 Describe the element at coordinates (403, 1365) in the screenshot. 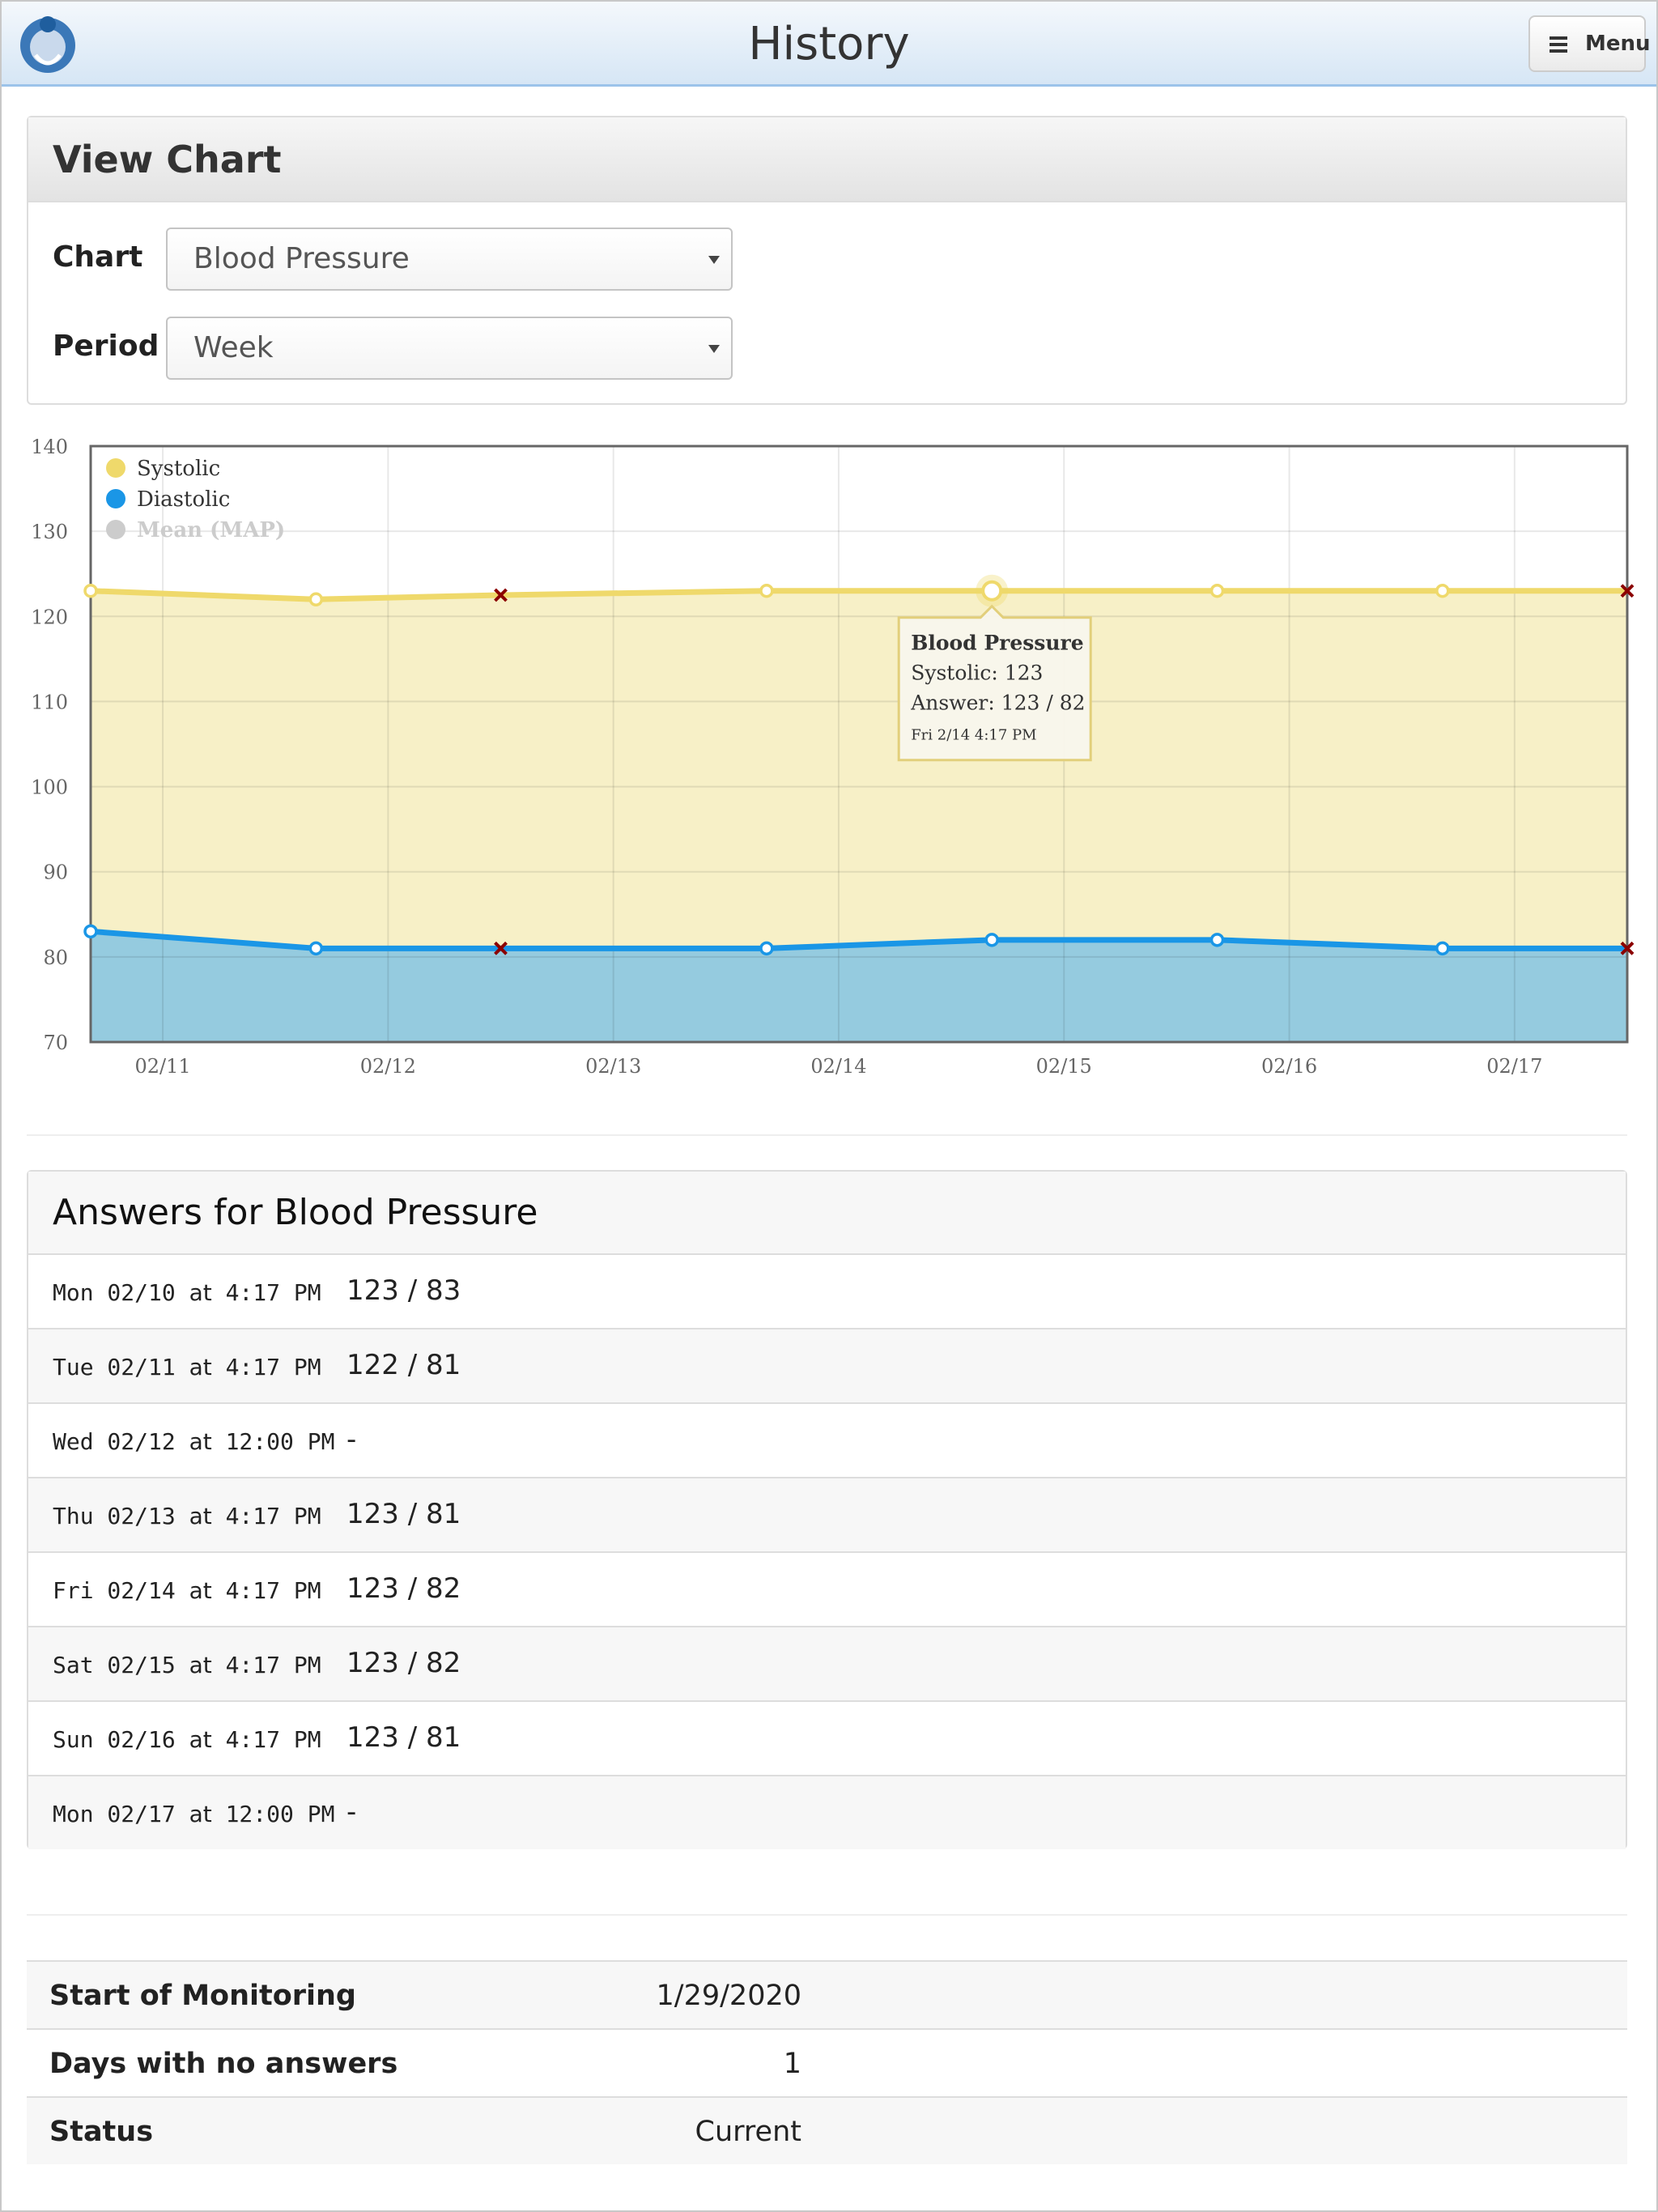

I see `answer-value: 122 / 81` at that location.